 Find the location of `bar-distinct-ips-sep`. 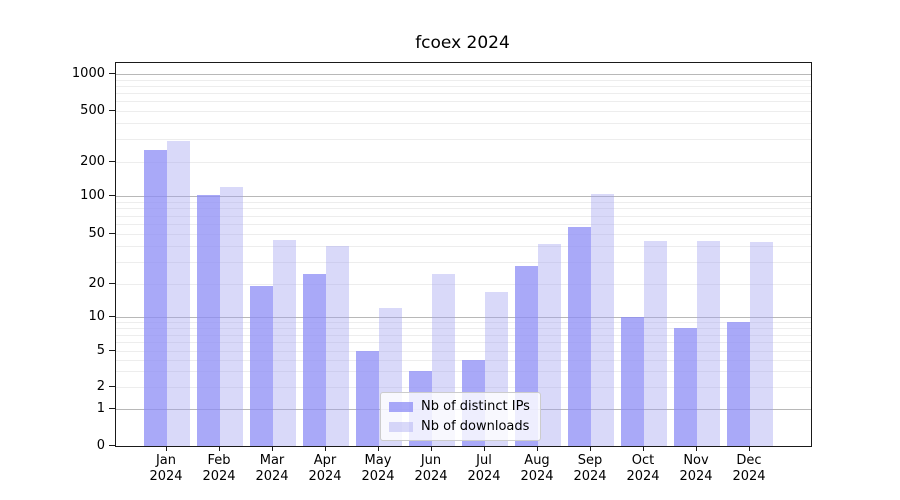

bar-distinct-ips-sep is located at coordinates (579, 336).